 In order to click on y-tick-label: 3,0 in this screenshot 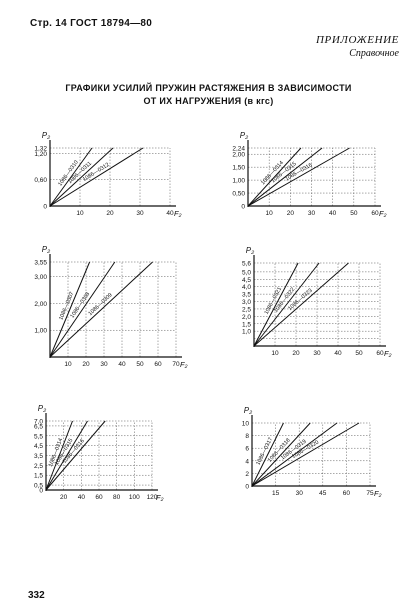, I will do `click(246, 302)`.